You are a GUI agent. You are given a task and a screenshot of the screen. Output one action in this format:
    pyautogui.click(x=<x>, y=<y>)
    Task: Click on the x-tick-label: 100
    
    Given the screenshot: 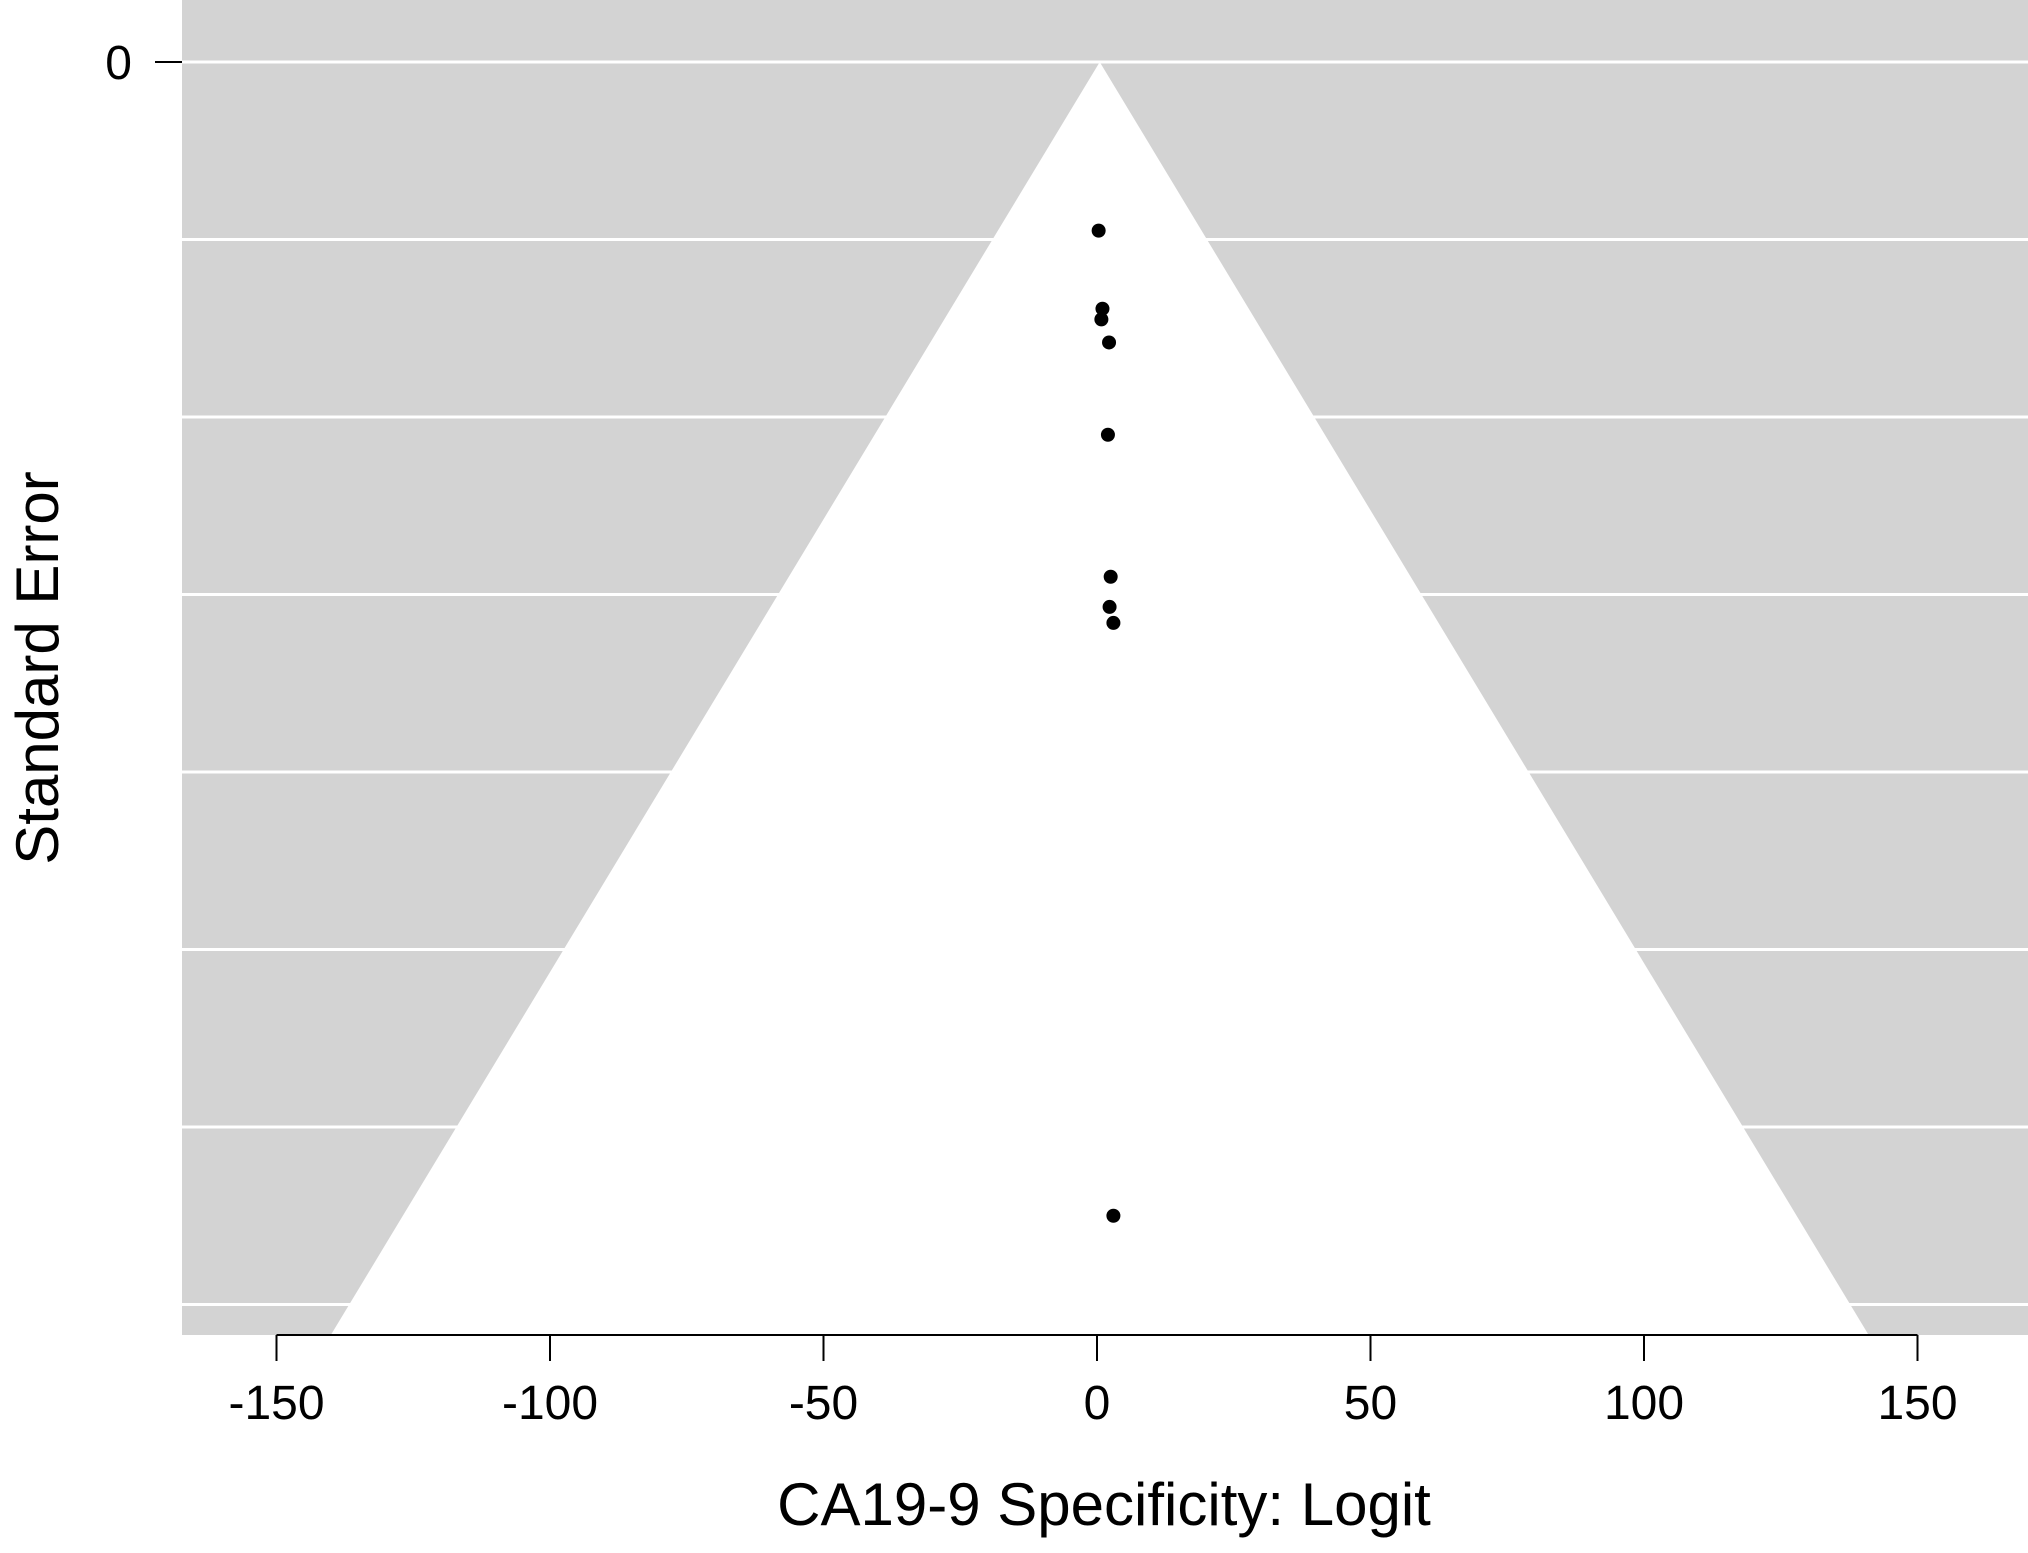 What is the action you would take?
    pyautogui.click(x=1644, y=1403)
    